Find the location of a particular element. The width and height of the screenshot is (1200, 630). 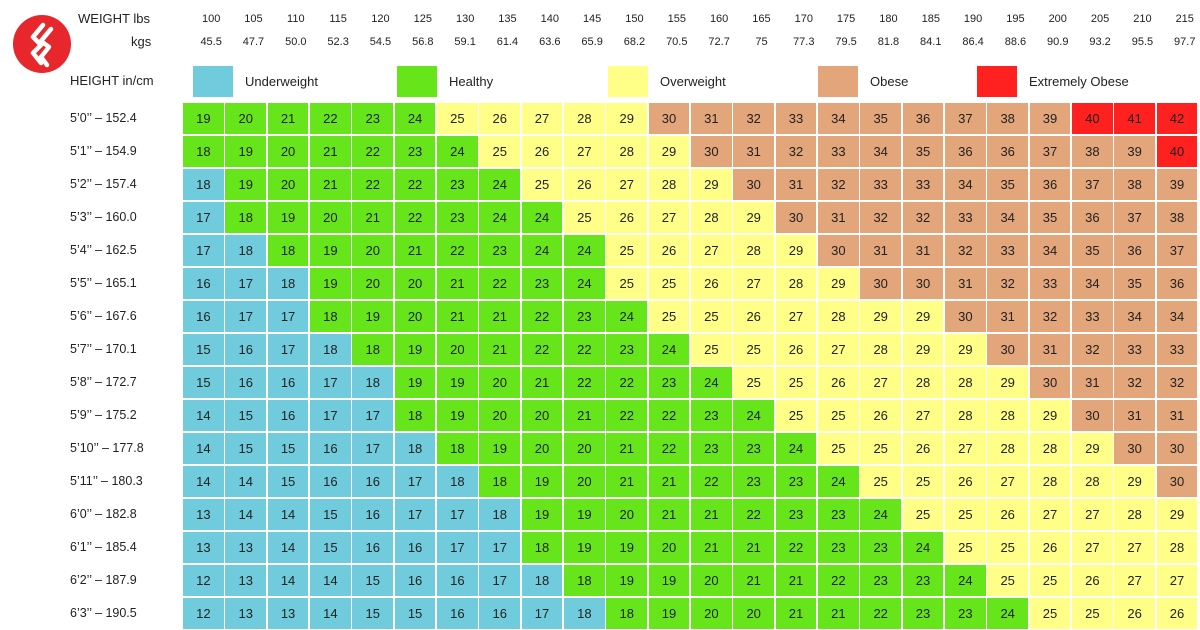

weight-kg-label: 63.6 is located at coordinates (550, 42).